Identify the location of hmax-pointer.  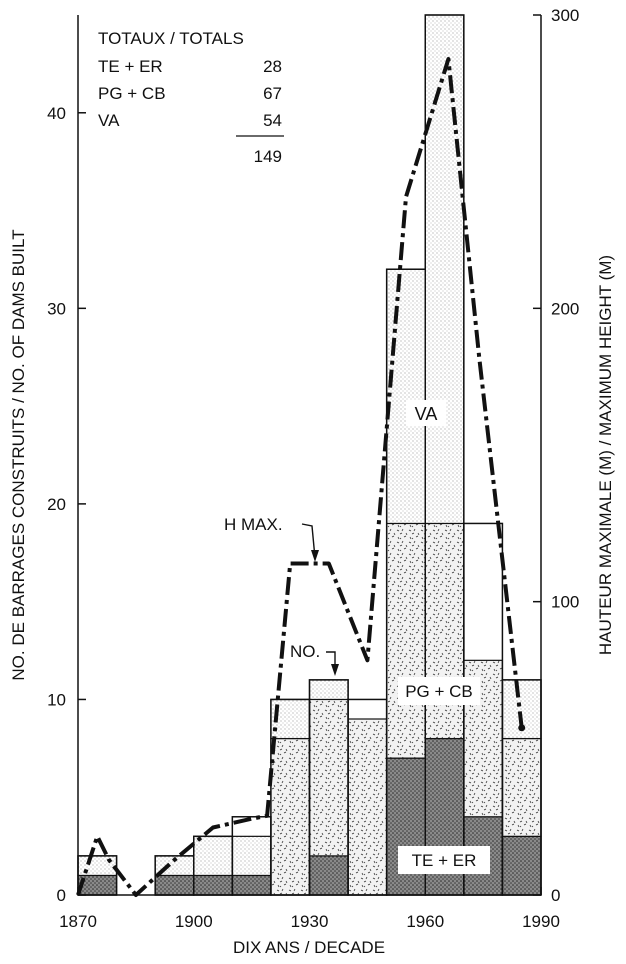
(308, 541).